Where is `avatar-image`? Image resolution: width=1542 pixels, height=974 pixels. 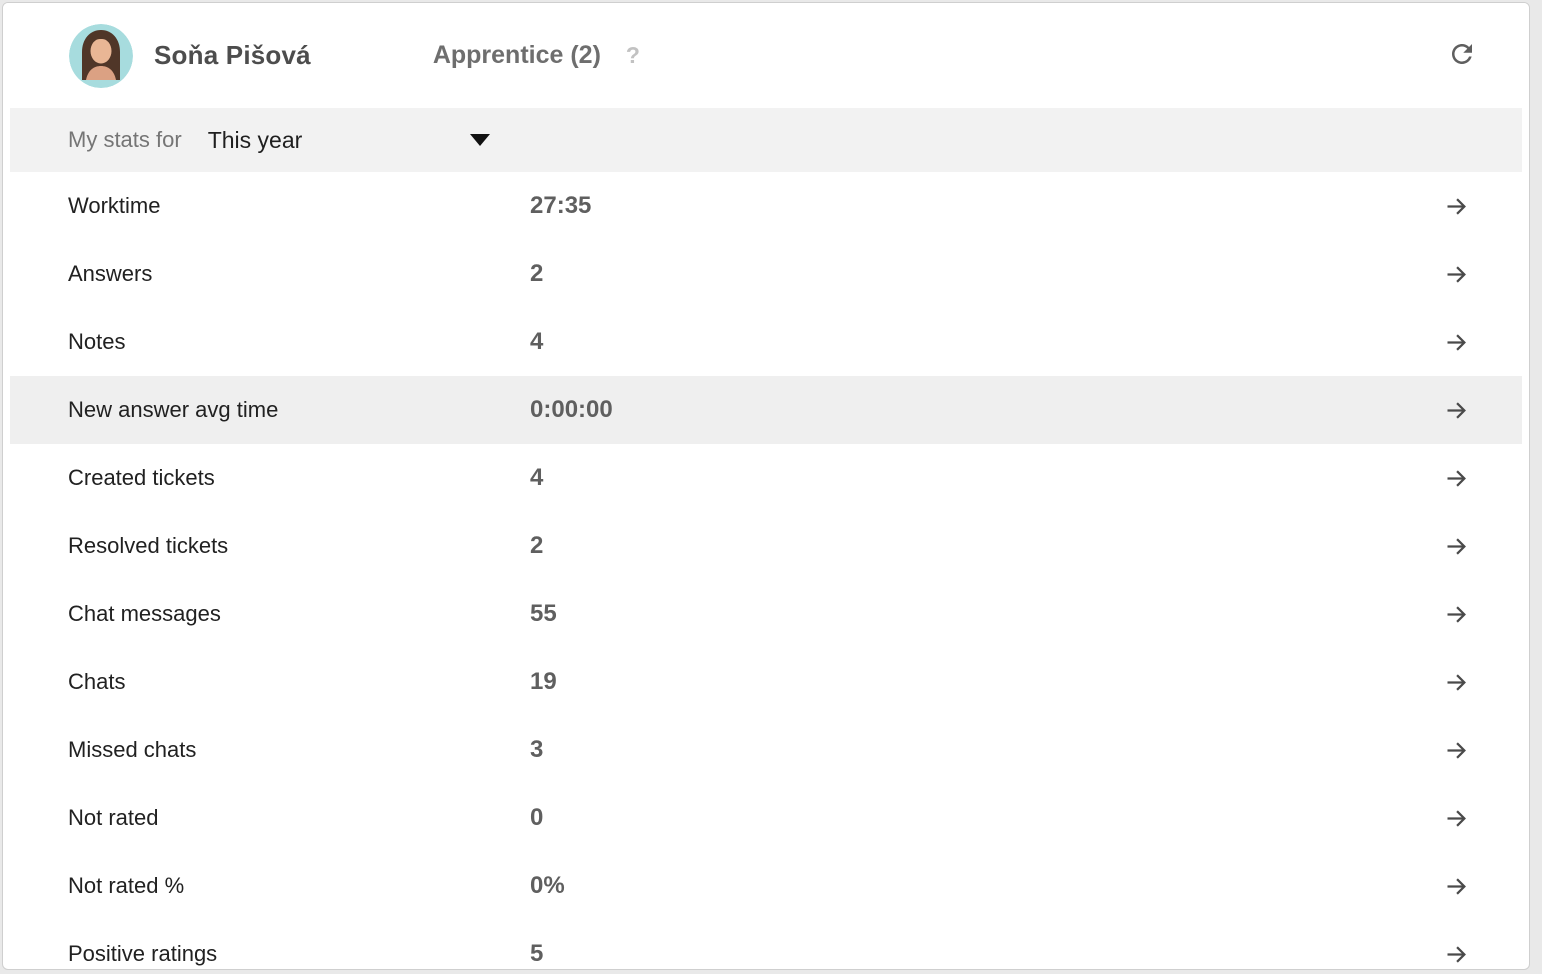 avatar-image is located at coordinates (101, 55).